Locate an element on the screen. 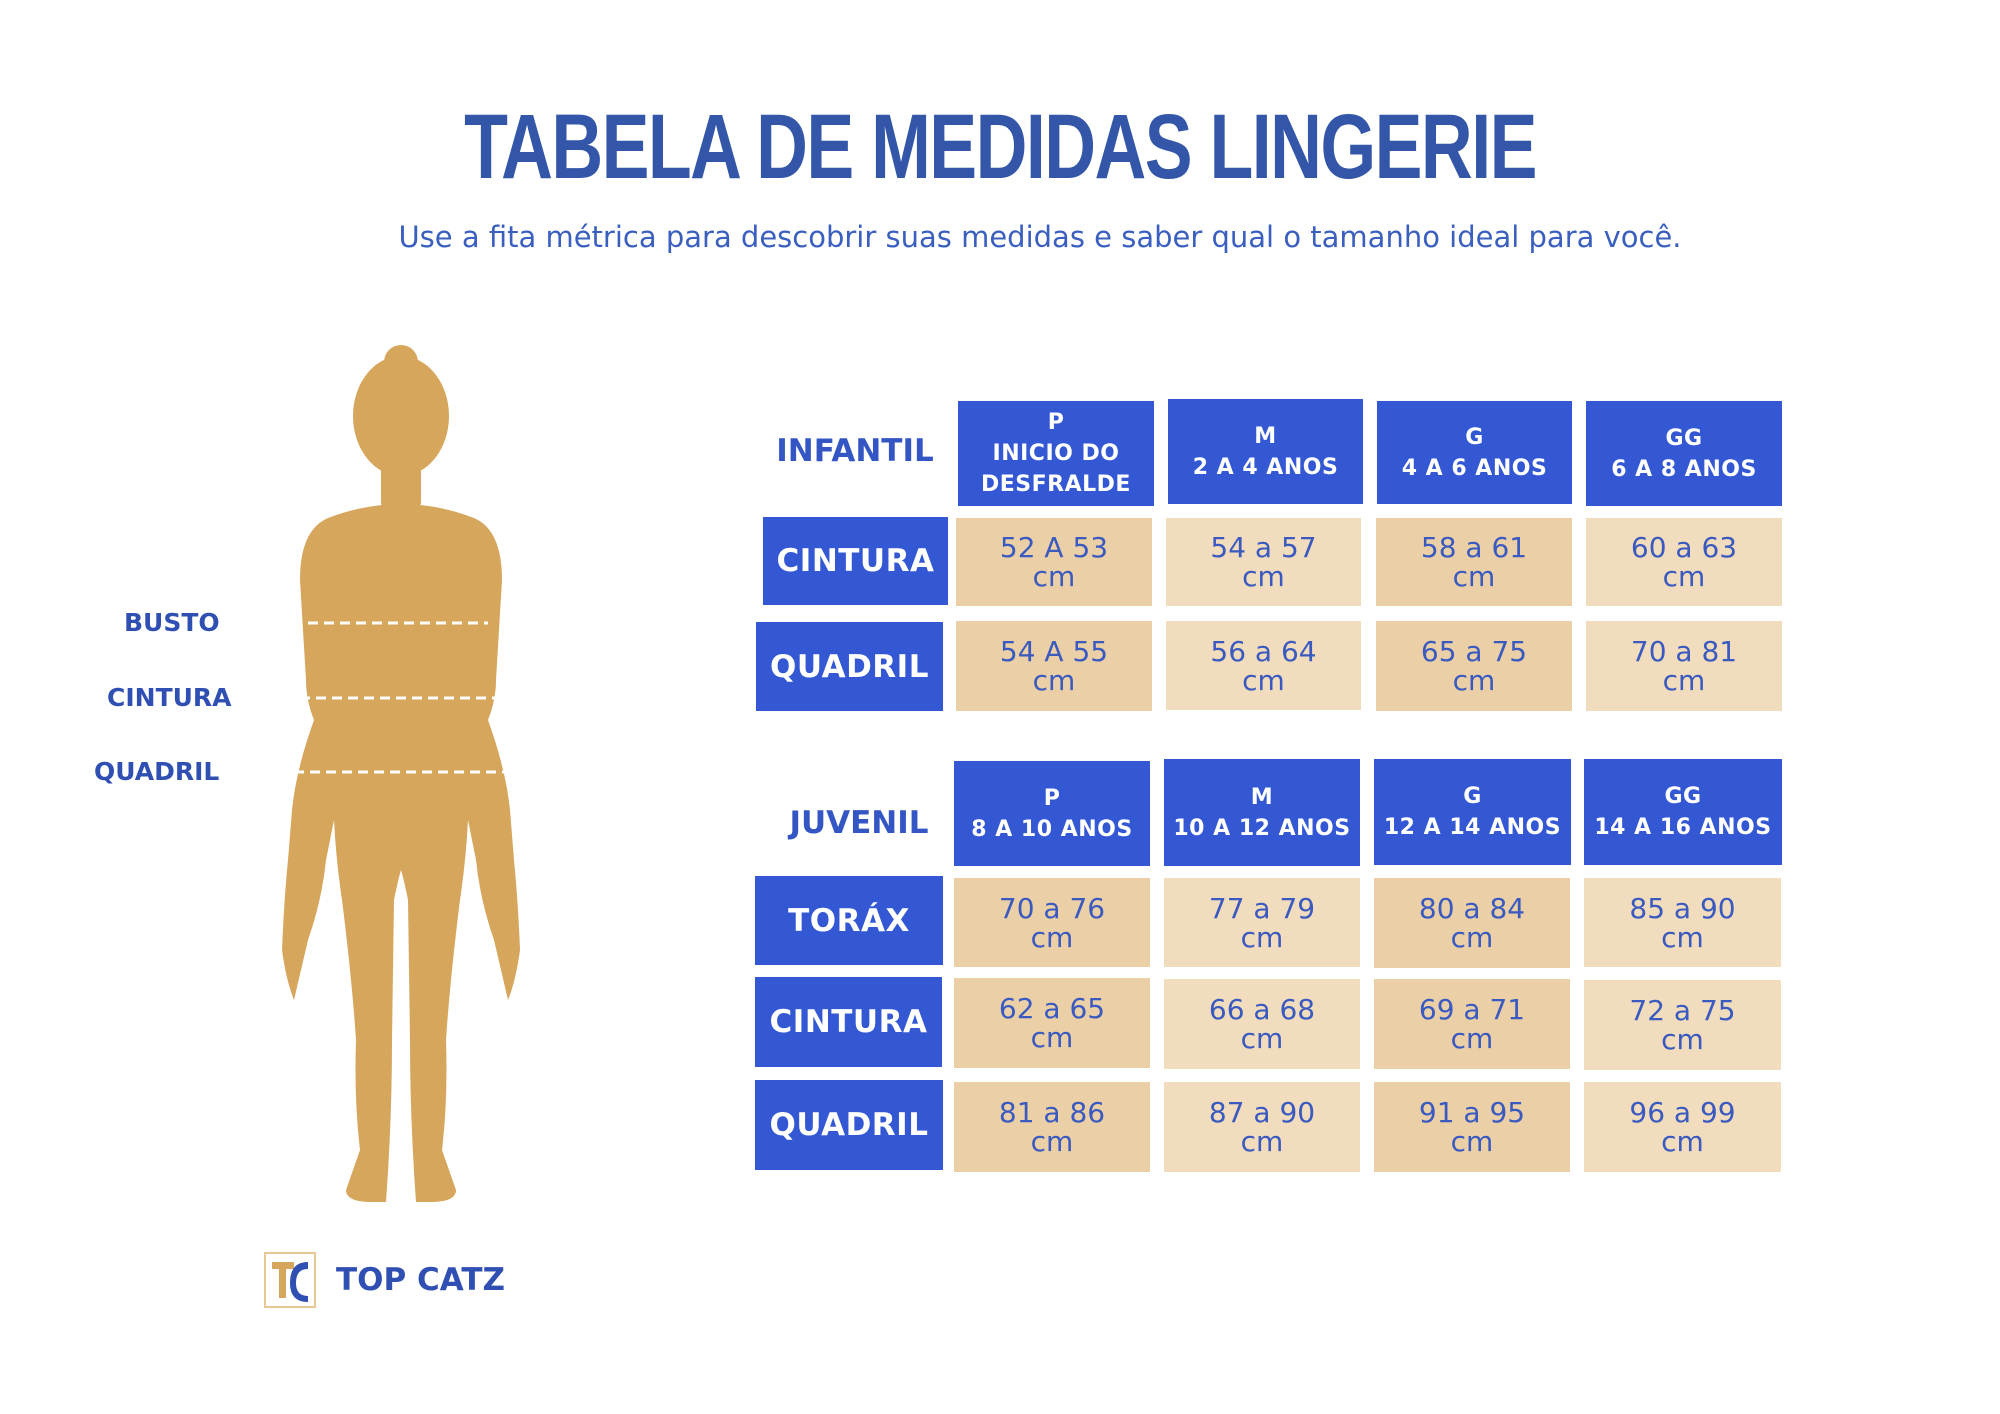  juvenil-header-p: P 8 A 10 ANOS is located at coordinates (1052, 813).